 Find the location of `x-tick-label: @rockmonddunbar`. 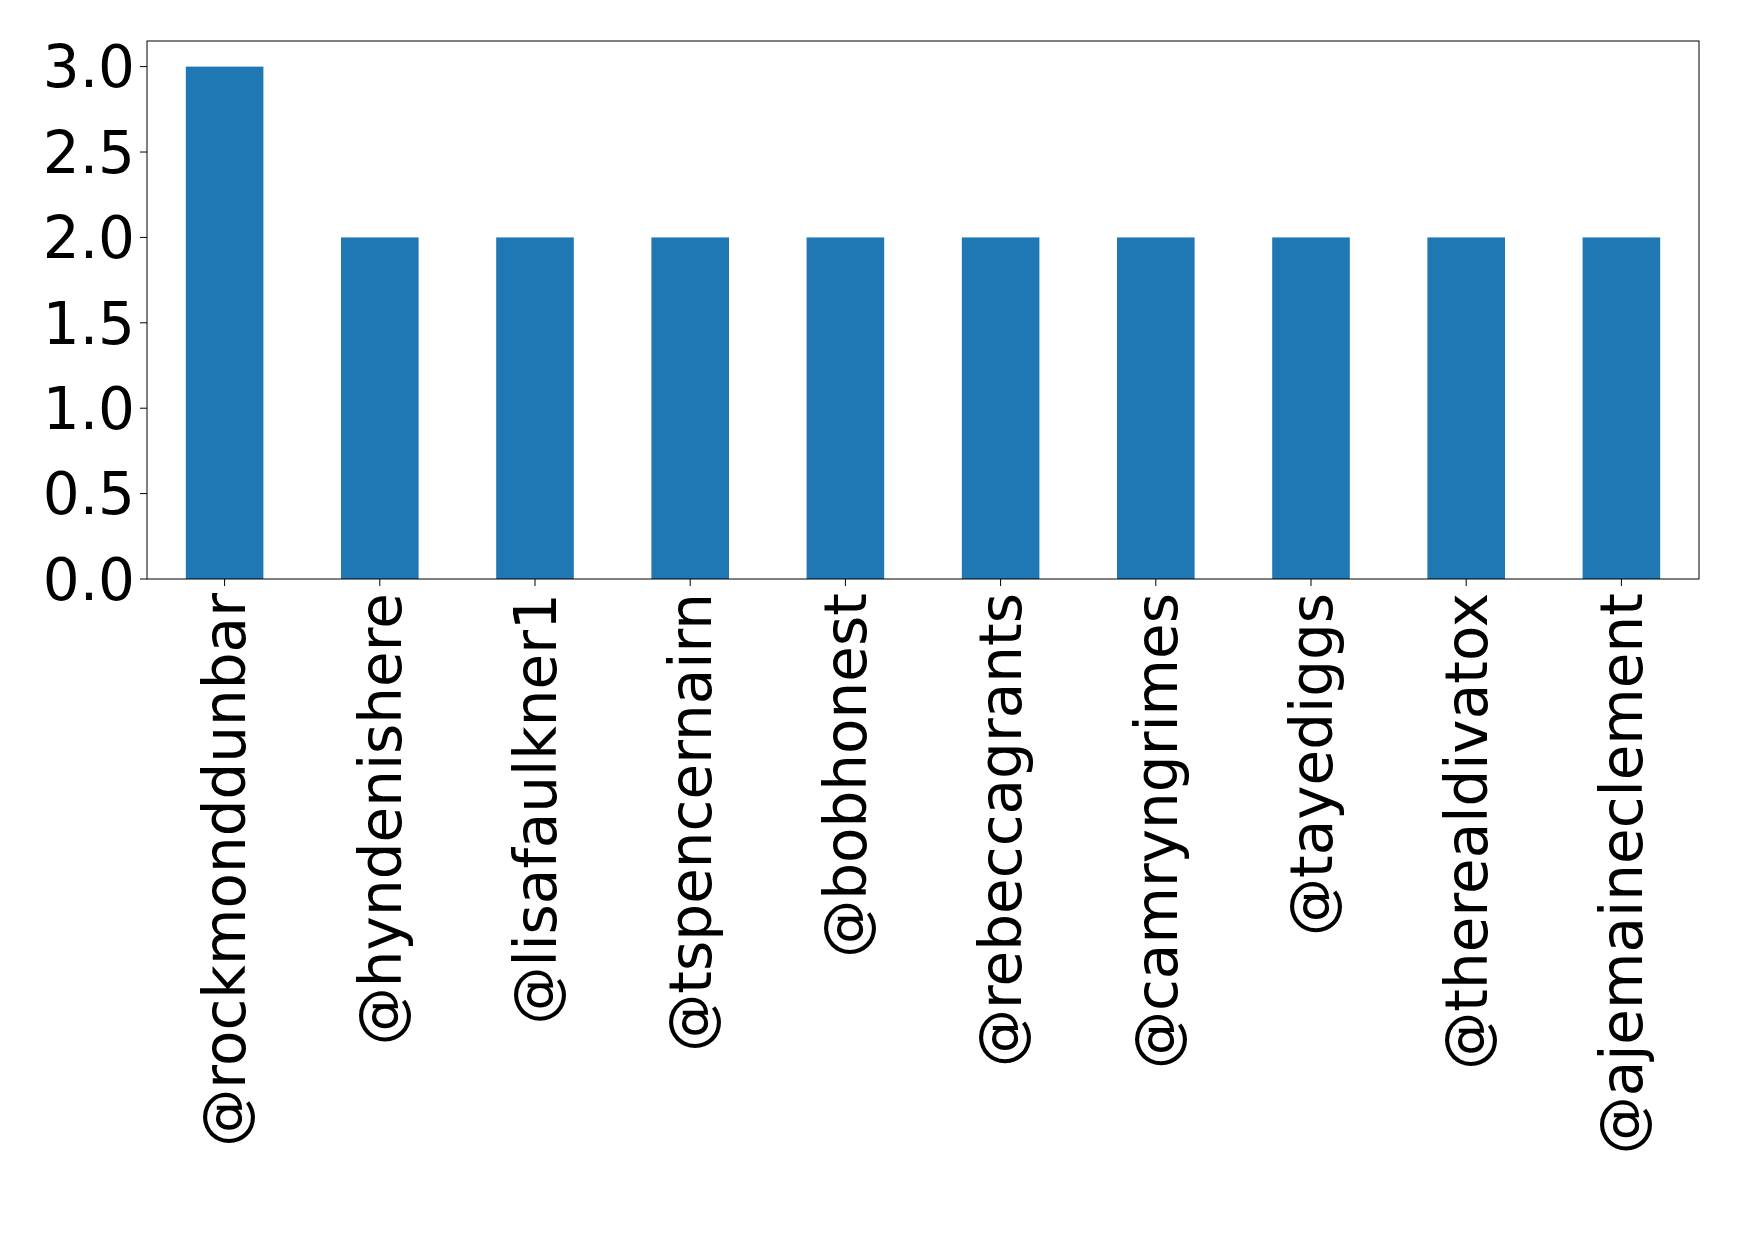

x-tick-label: @rockmonddunbar is located at coordinates (225, 869).